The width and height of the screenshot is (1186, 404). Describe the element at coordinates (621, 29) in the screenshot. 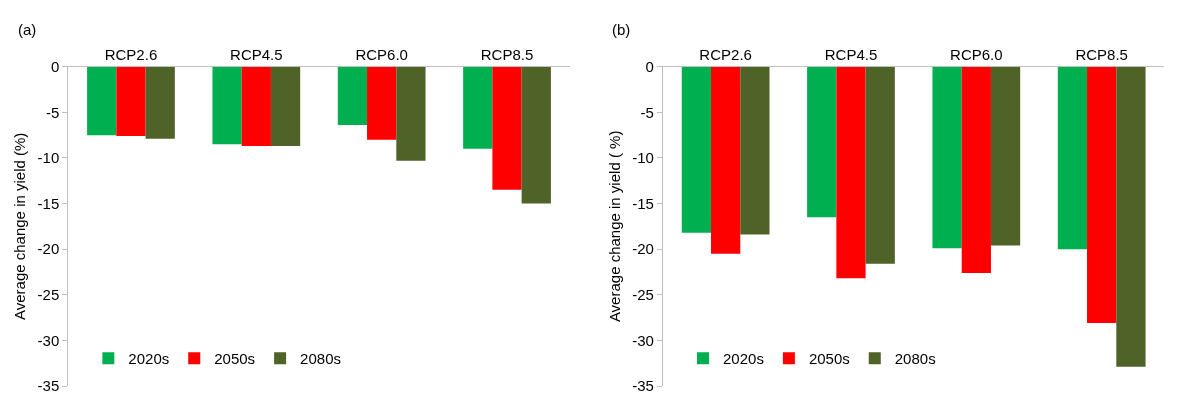

I see `chart-title: (b)` at that location.